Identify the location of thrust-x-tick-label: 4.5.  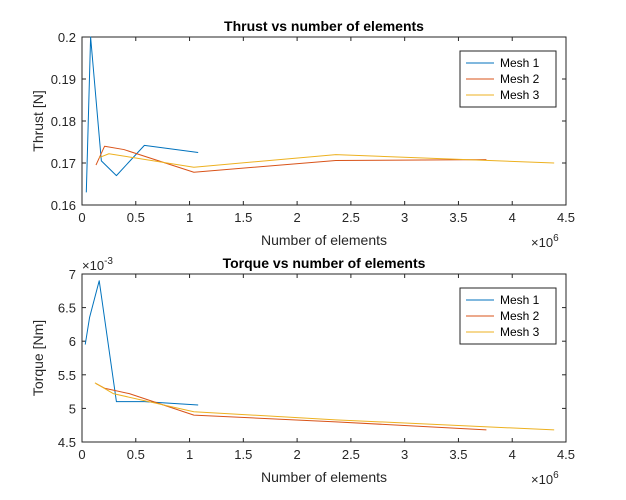
(566, 217).